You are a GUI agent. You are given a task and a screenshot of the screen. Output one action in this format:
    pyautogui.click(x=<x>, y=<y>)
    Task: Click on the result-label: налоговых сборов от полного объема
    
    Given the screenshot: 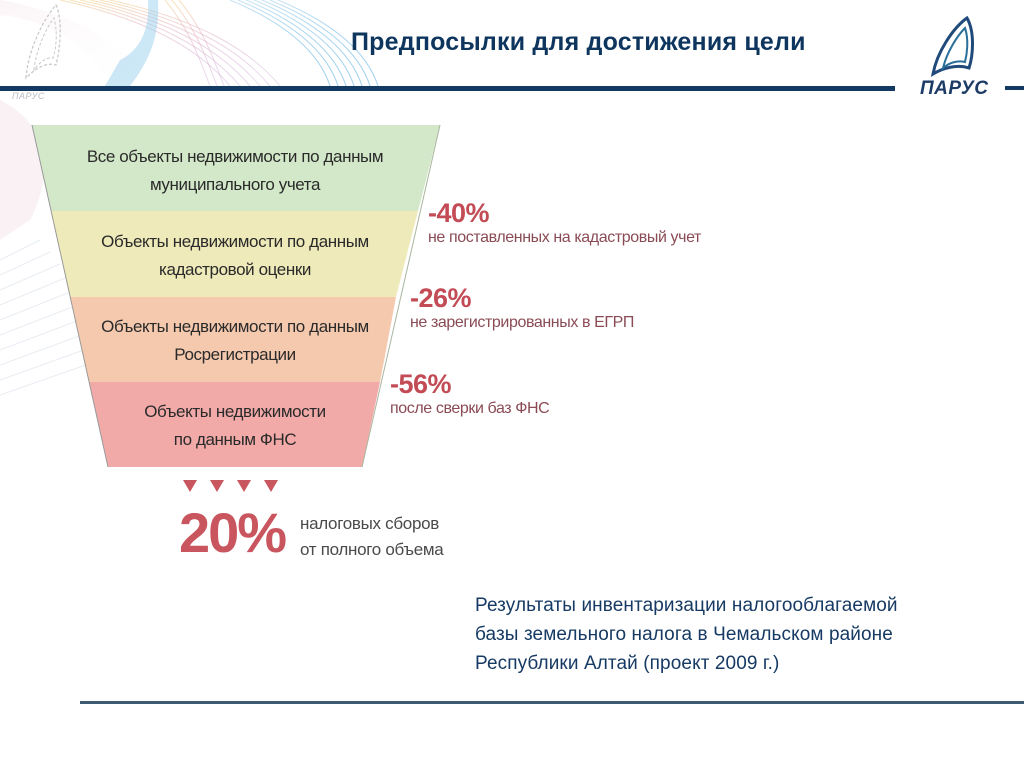 What is the action you would take?
    pyautogui.click(x=372, y=536)
    